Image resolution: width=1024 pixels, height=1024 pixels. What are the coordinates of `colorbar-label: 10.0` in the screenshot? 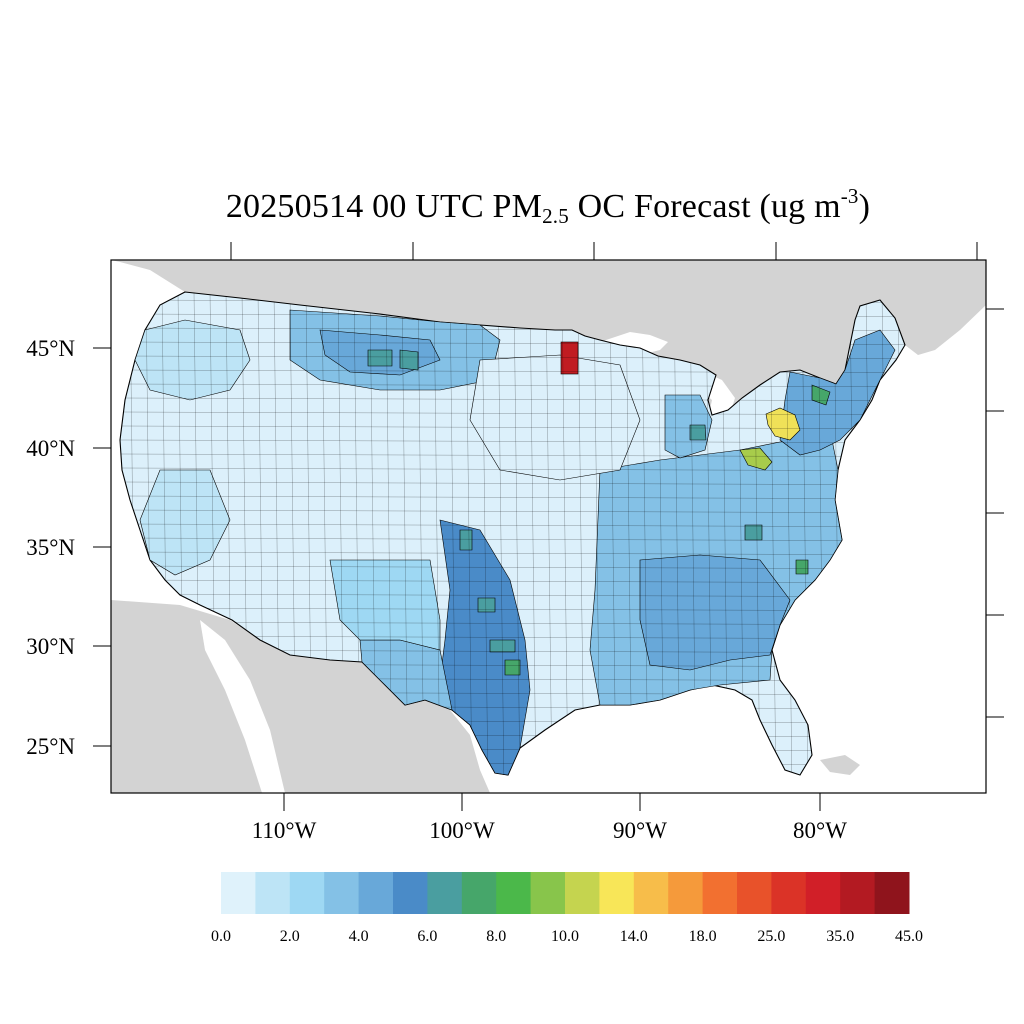 It's located at (565, 936).